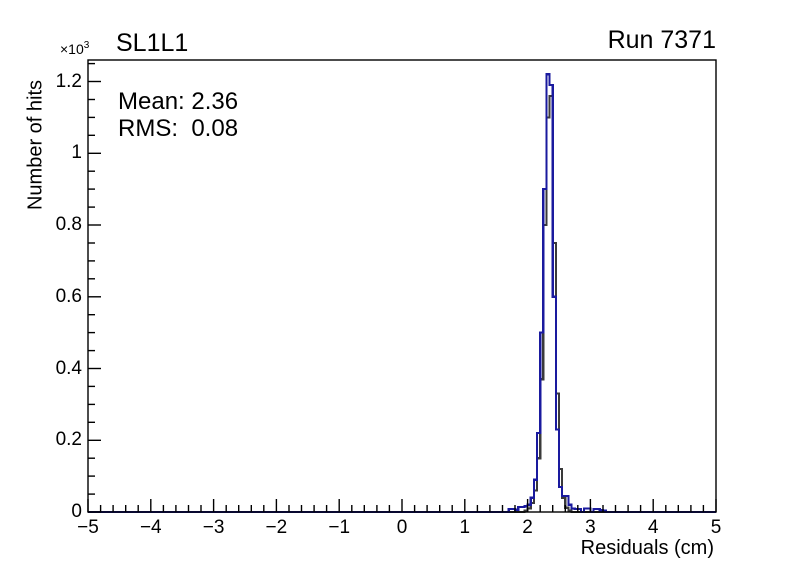 The height and width of the screenshot is (572, 796). What do you see at coordinates (653, 527) in the screenshot?
I see `x-tick-label: 4` at bounding box center [653, 527].